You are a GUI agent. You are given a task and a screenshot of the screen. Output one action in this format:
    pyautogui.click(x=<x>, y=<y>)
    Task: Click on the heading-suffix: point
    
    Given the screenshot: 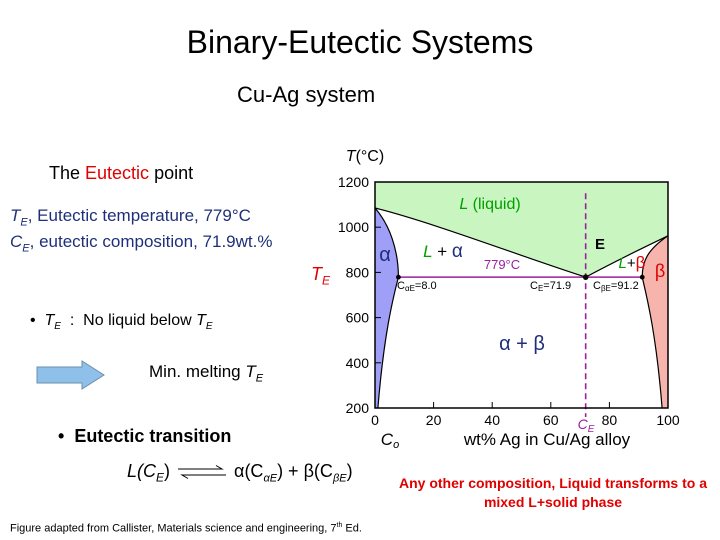 What is the action you would take?
    pyautogui.click(x=171, y=173)
    